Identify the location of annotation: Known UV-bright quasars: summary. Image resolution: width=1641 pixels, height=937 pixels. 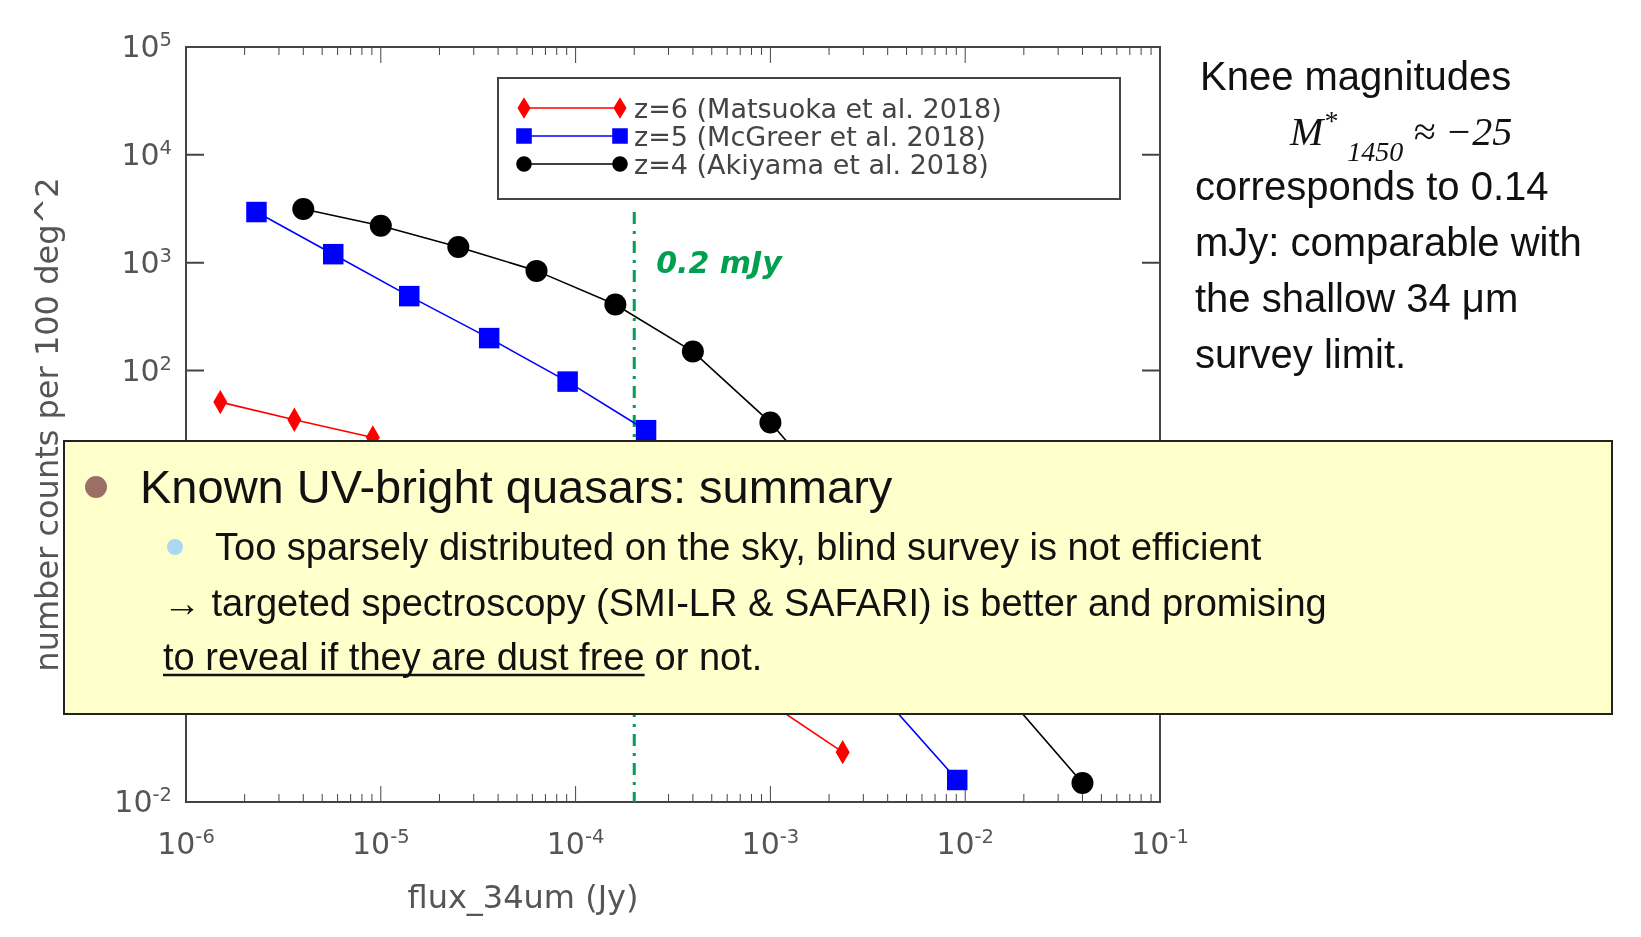
(516, 486).